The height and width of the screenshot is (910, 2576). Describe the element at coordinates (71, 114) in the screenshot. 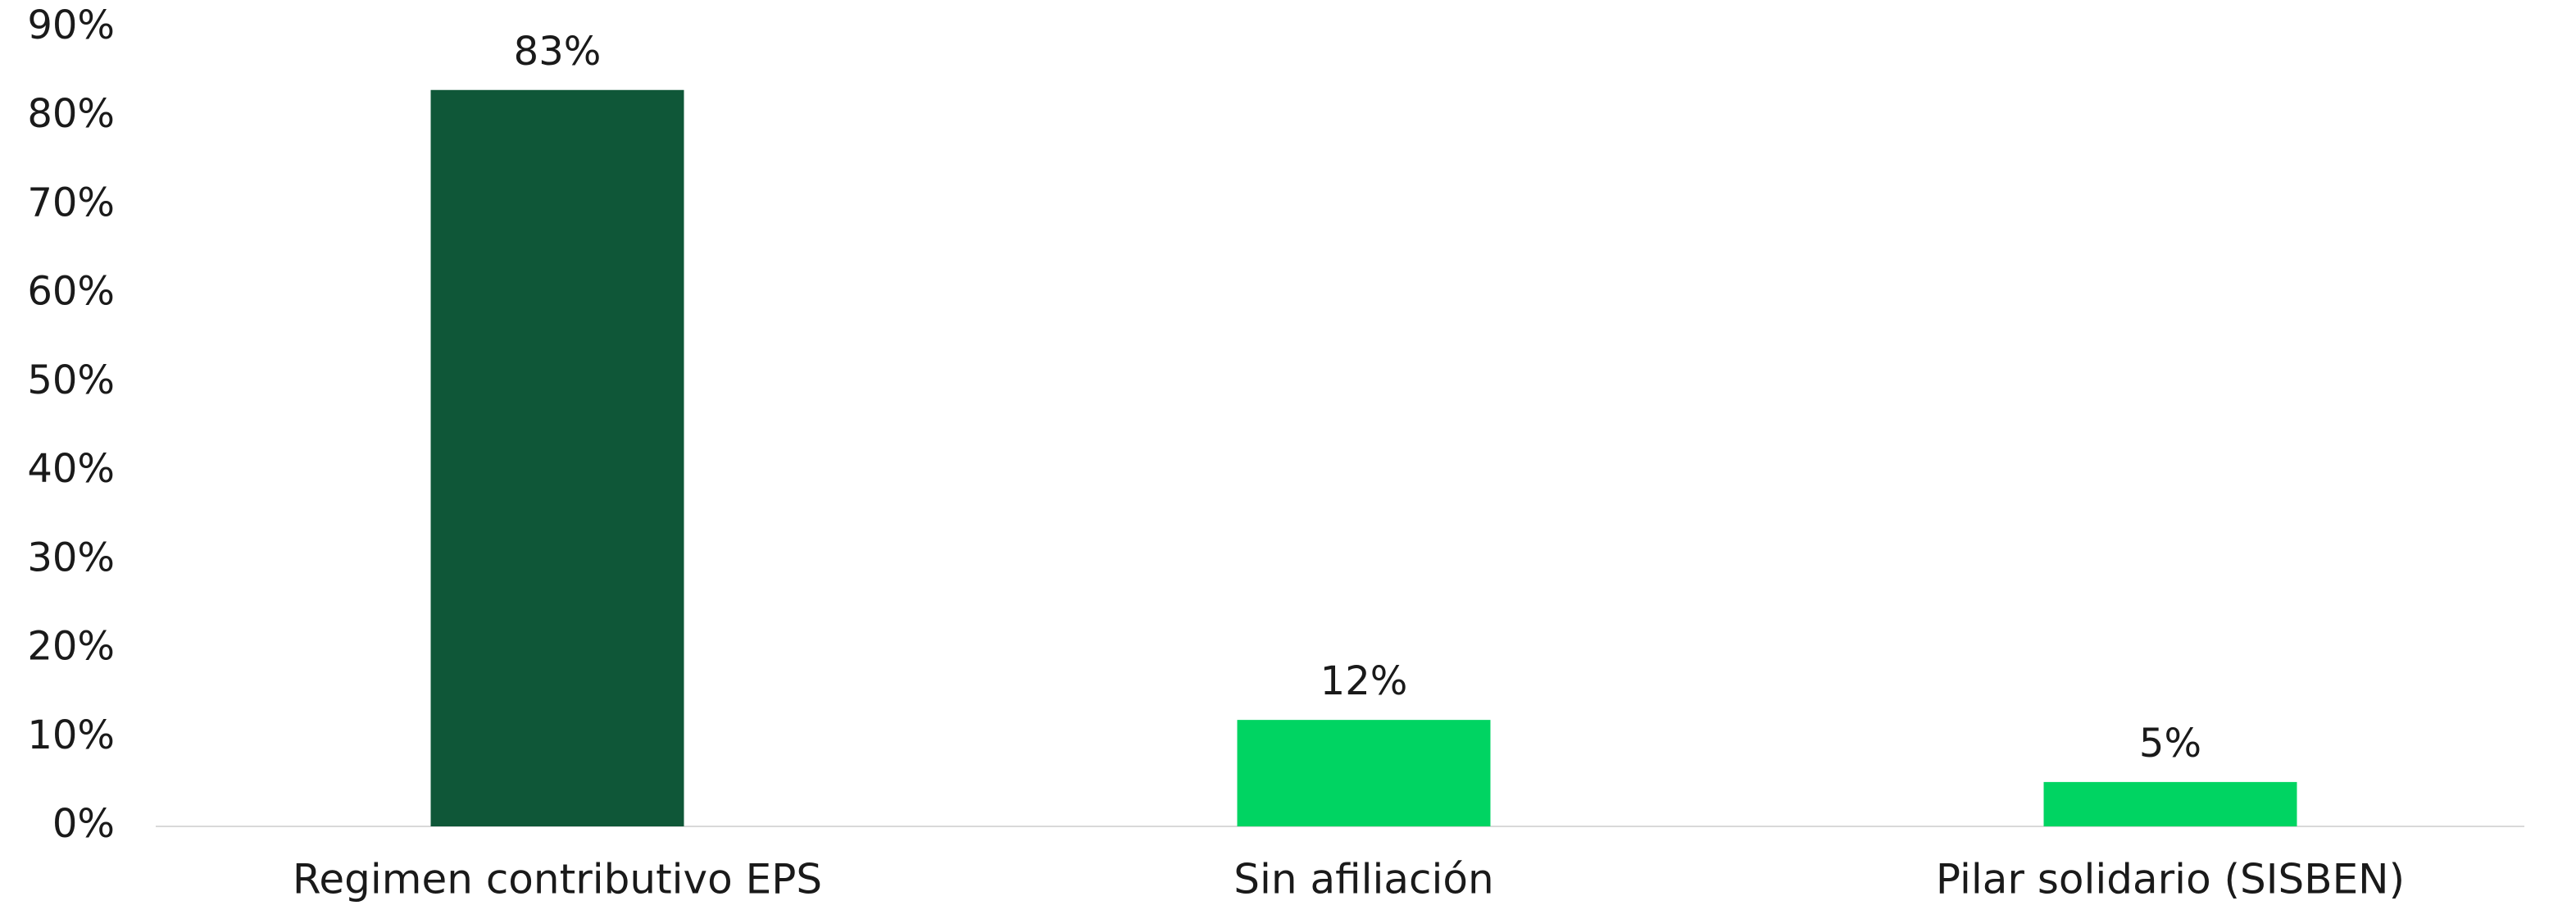

I see `y-tick-label: 80%` at that location.